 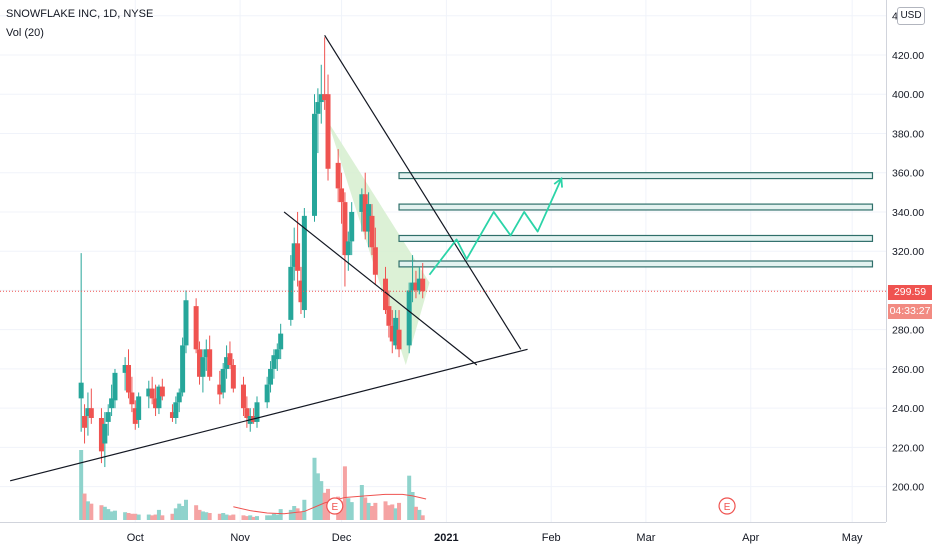 What do you see at coordinates (551, 538) in the screenshot?
I see `time-tick-label: Feb` at bounding box center [551, 538].